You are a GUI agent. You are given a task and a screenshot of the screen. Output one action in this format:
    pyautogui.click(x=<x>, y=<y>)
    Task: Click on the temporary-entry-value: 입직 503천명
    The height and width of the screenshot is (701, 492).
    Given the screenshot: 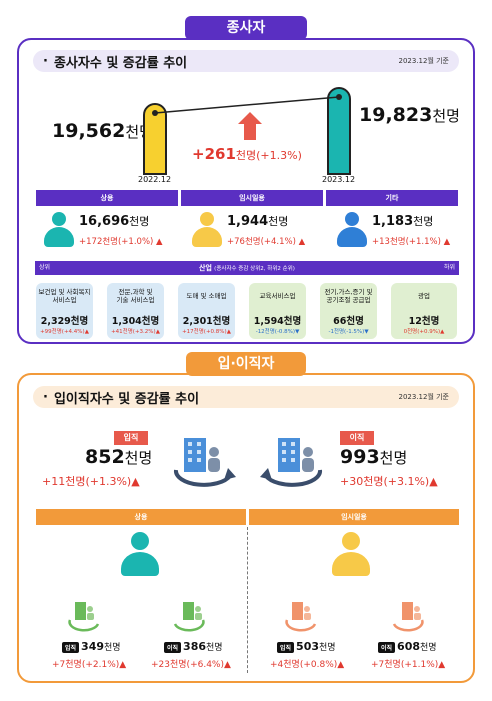 What is the action you would take?
    pyautogui.click(x=306, y=646)
    